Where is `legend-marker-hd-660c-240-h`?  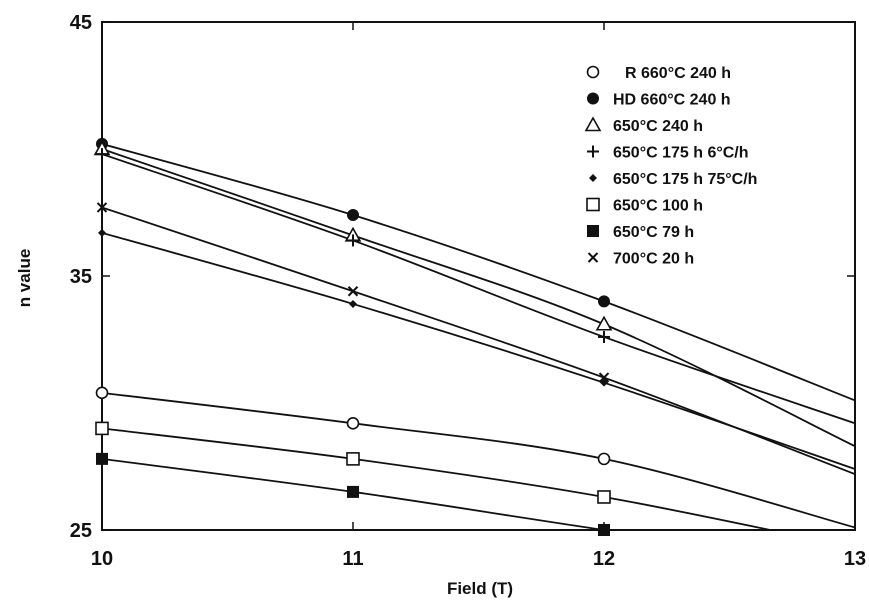 legend-marker-hd-660c-240-h is located at coordinates (593, 98).